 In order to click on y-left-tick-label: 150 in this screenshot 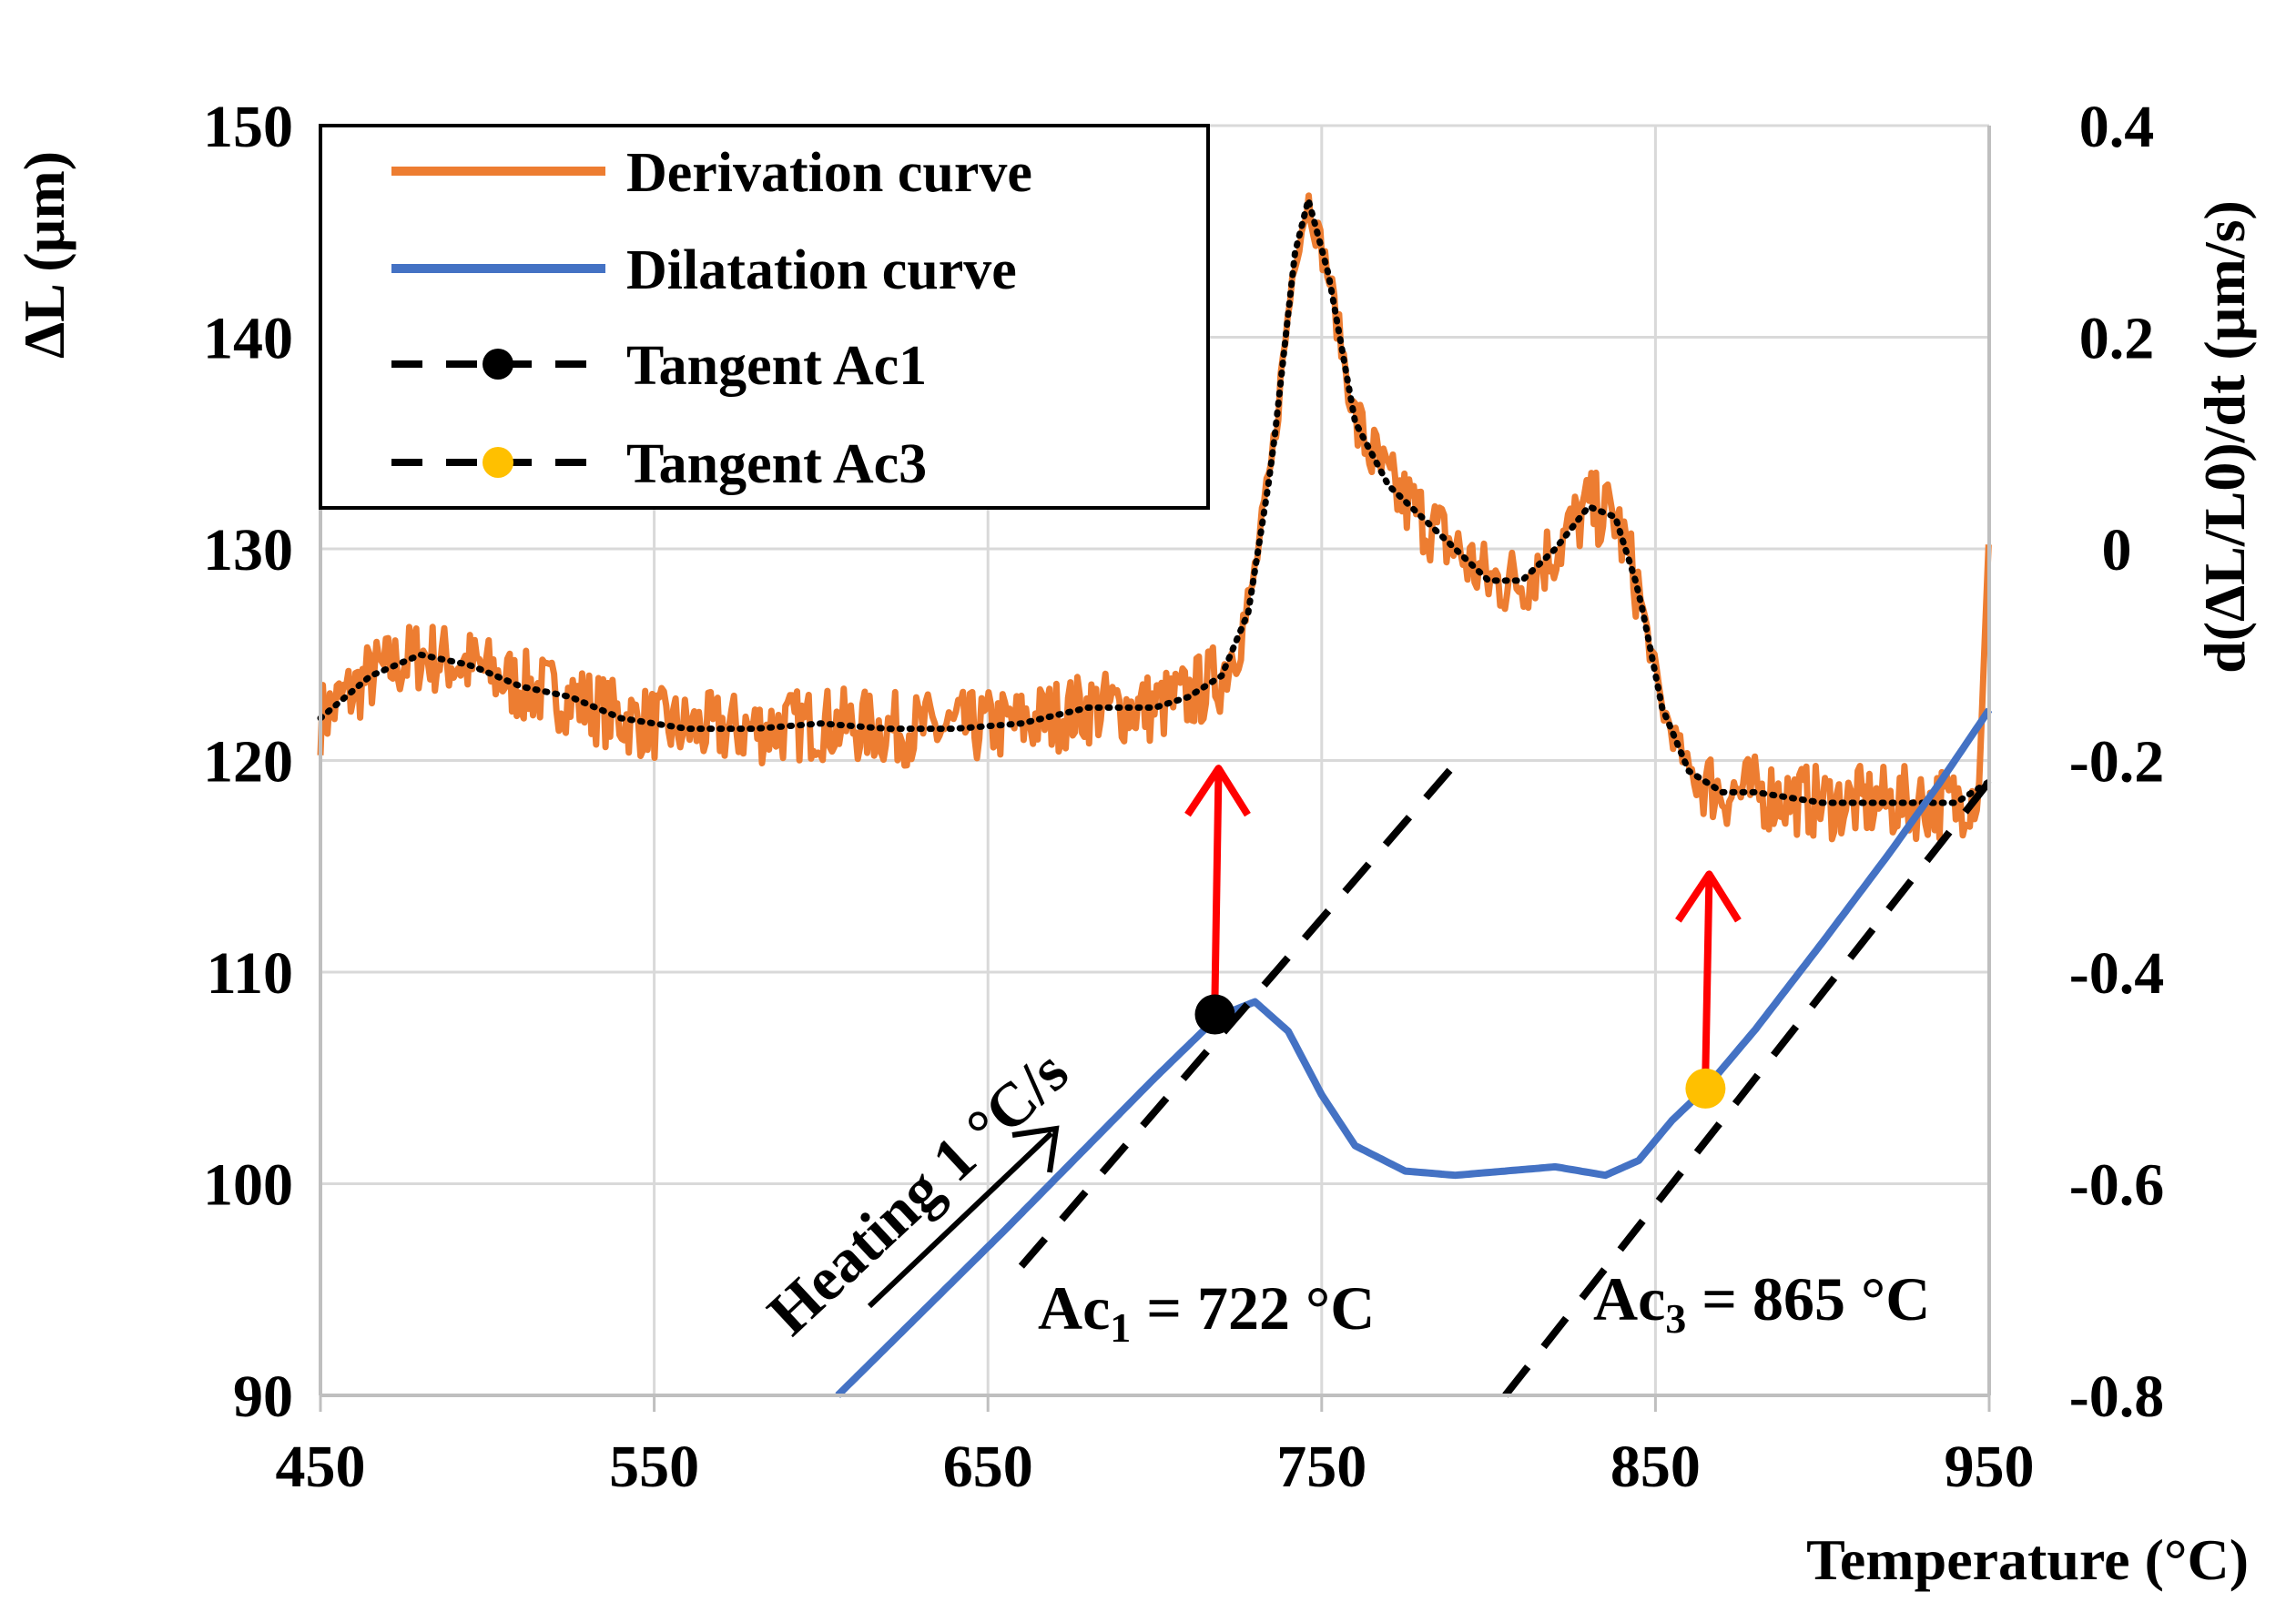, I will do `click(248, 127)`.